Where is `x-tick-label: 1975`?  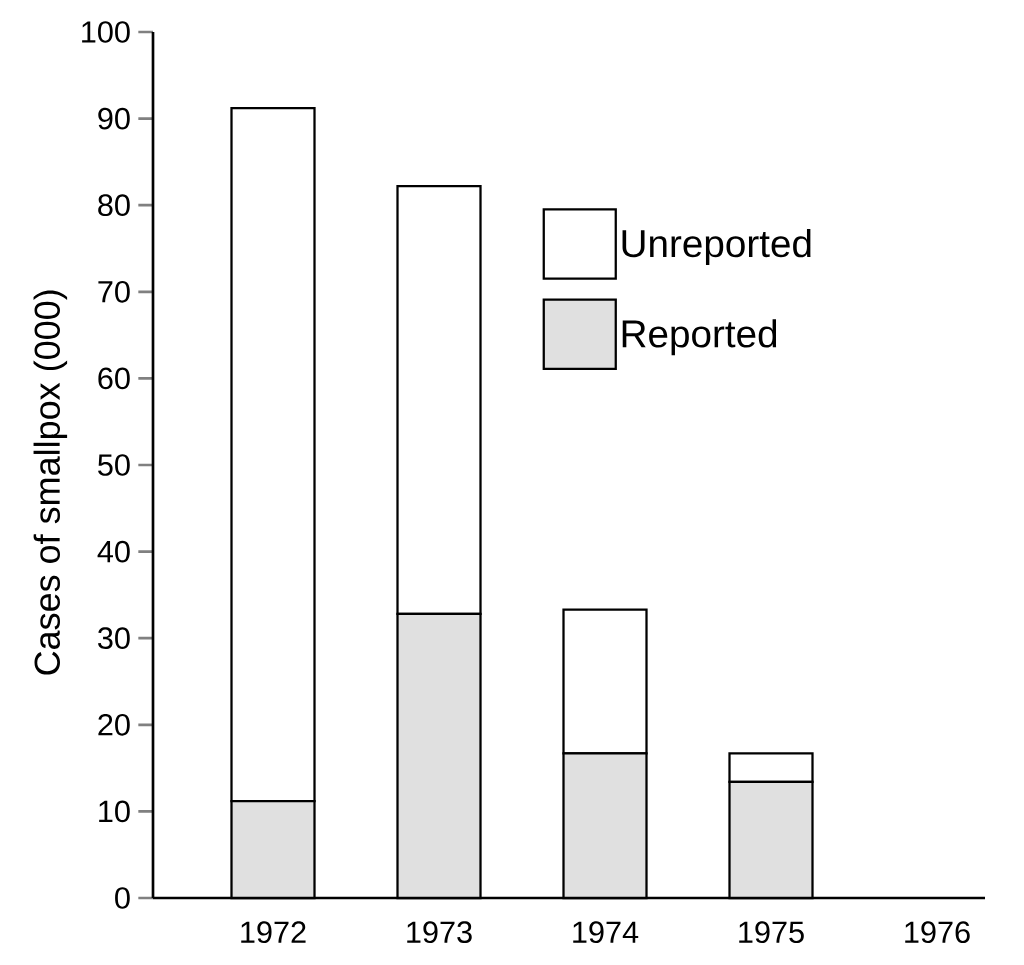
x-tick-label: 1975 is located at coordinates (771, 932).